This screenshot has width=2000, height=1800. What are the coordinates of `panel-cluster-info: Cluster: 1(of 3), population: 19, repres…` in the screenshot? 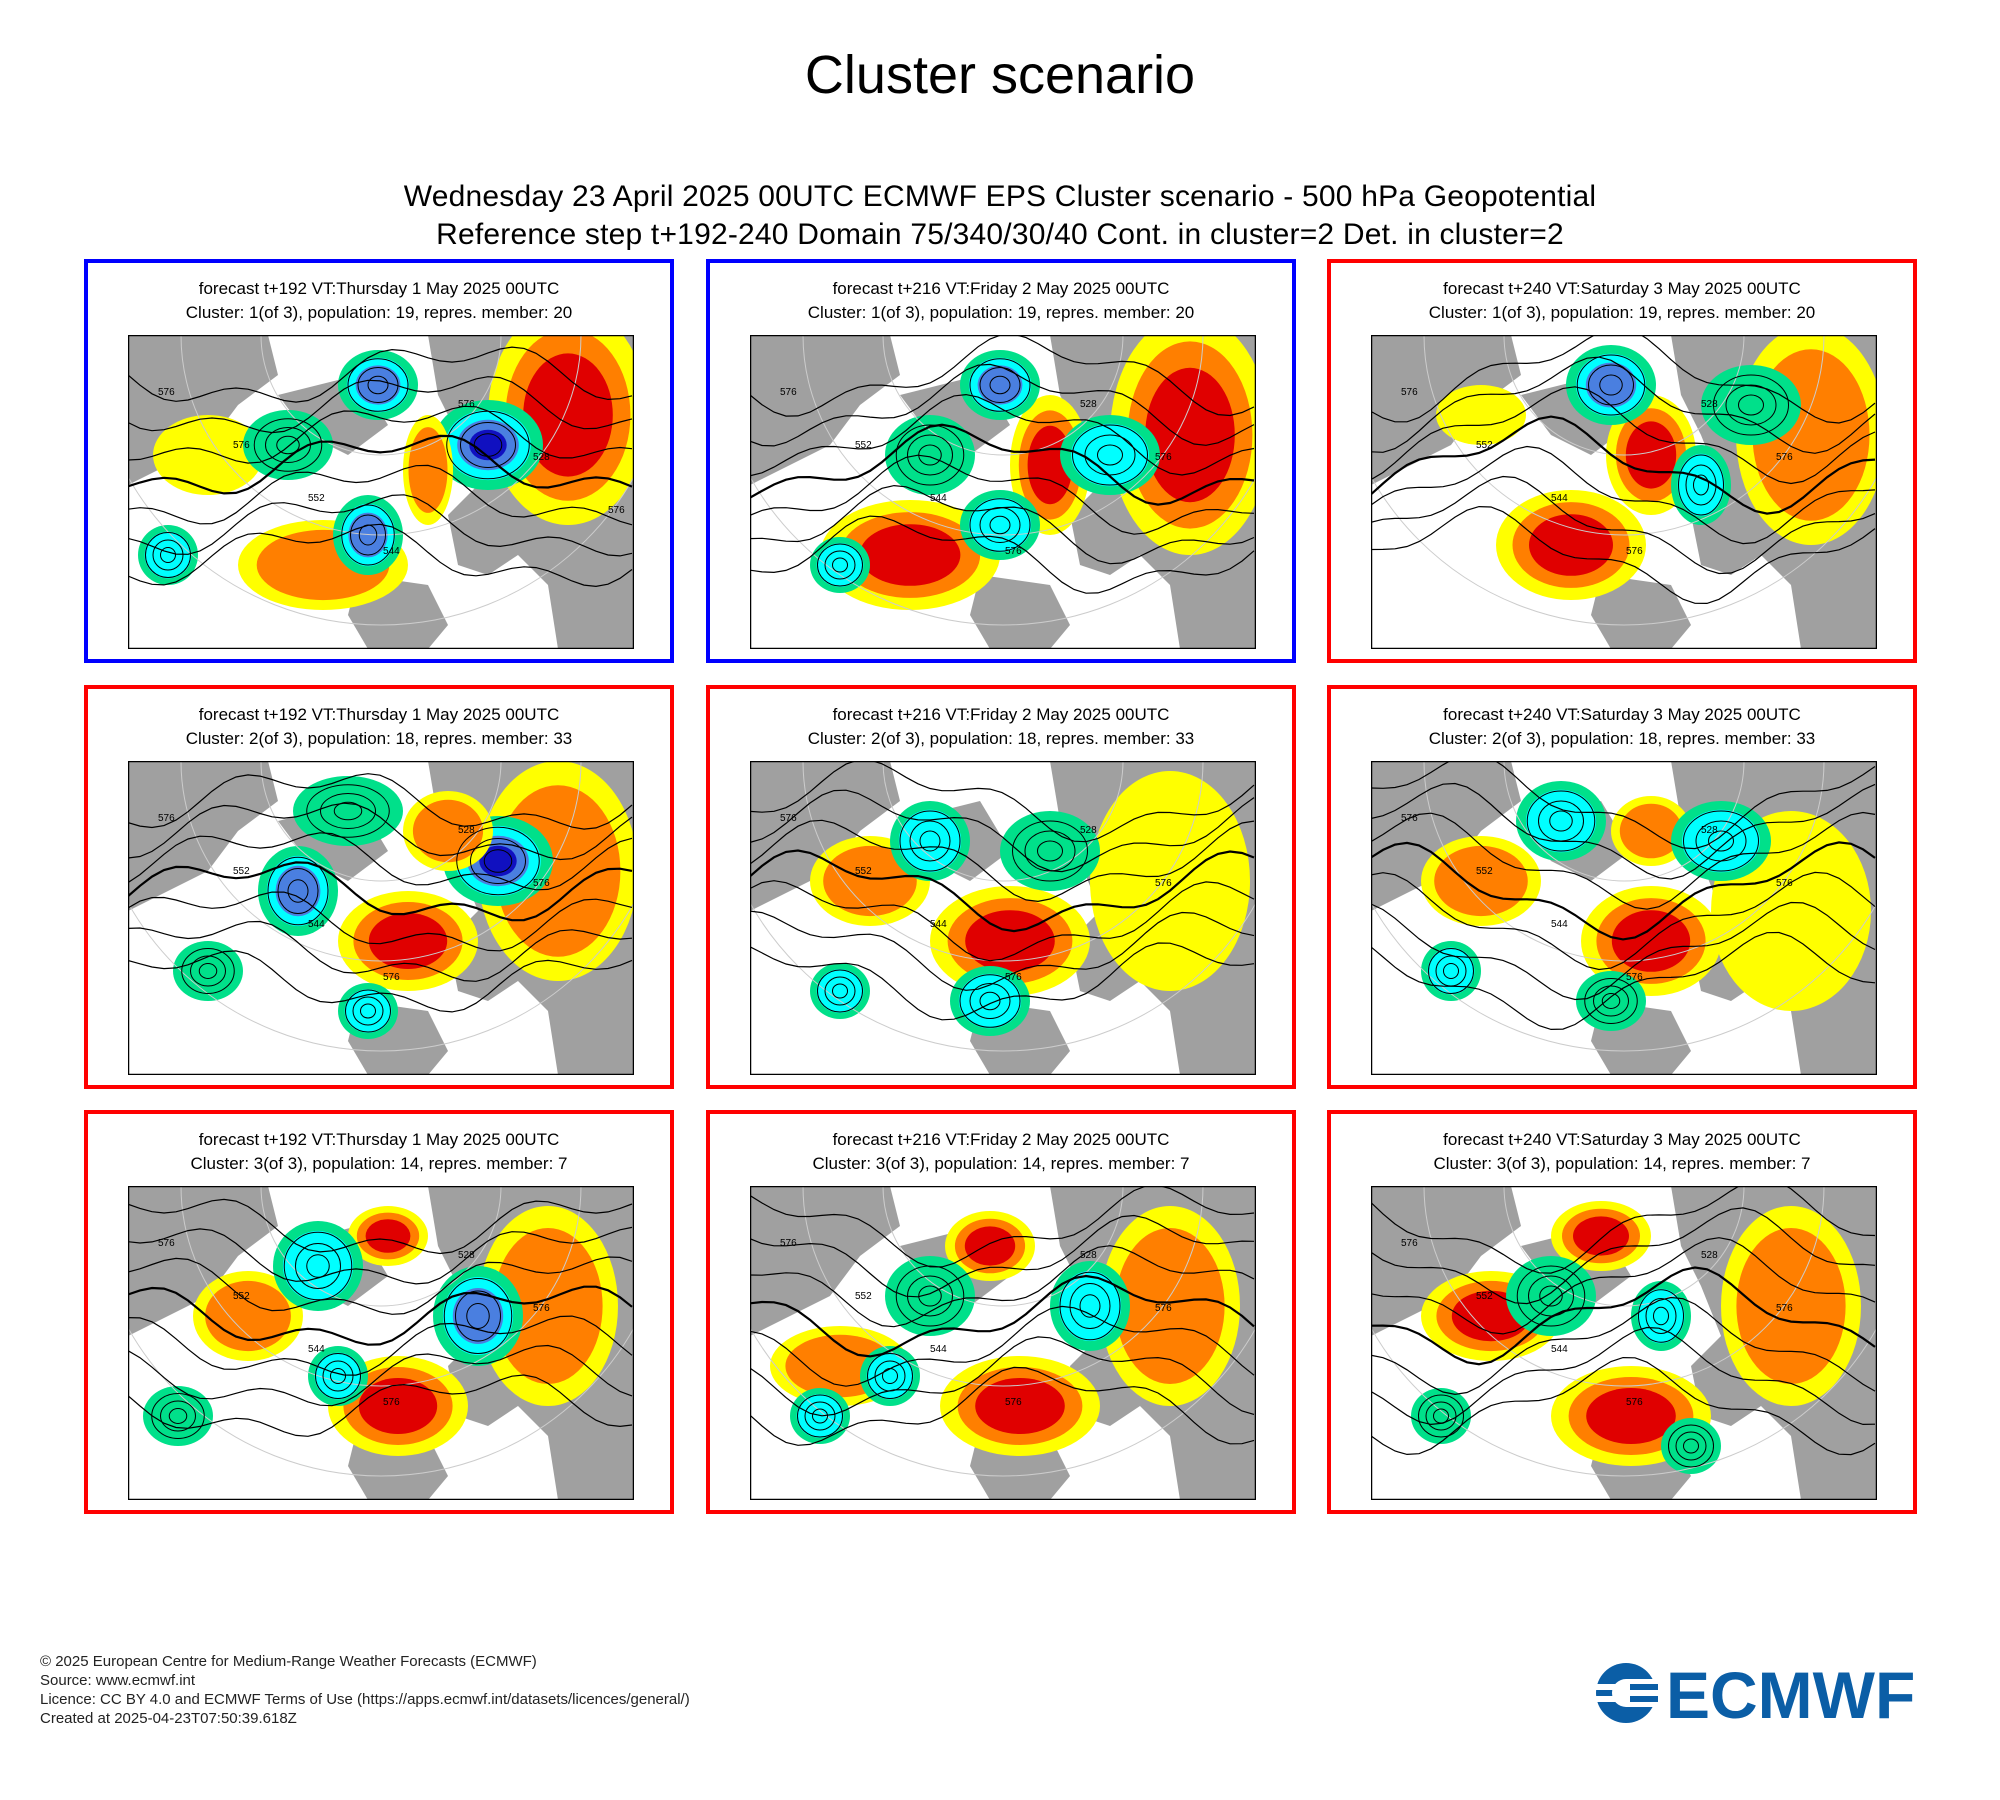 It's located at (1001, 312).